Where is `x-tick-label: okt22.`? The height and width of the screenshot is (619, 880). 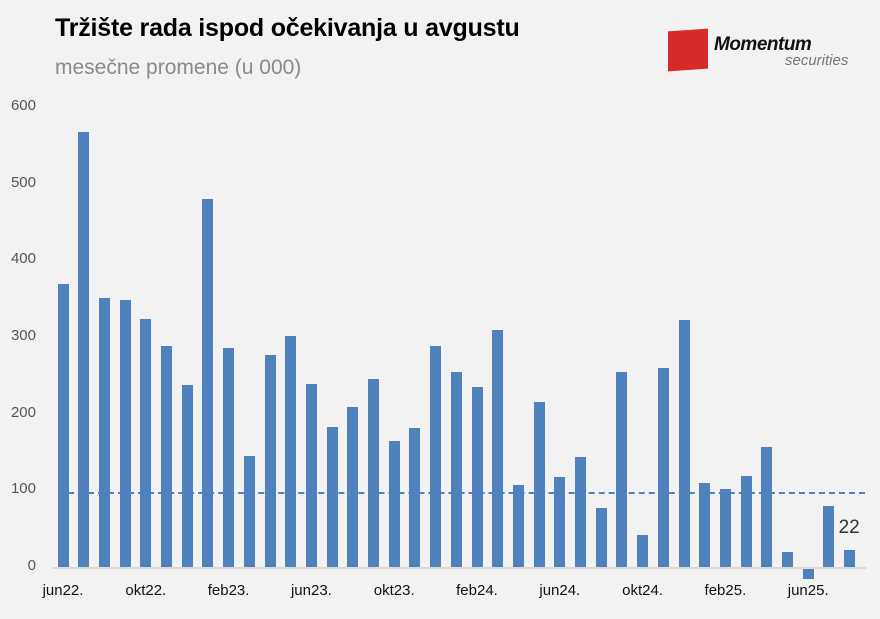
x-tick-label: okt22. is located at coordinates (146, 590).